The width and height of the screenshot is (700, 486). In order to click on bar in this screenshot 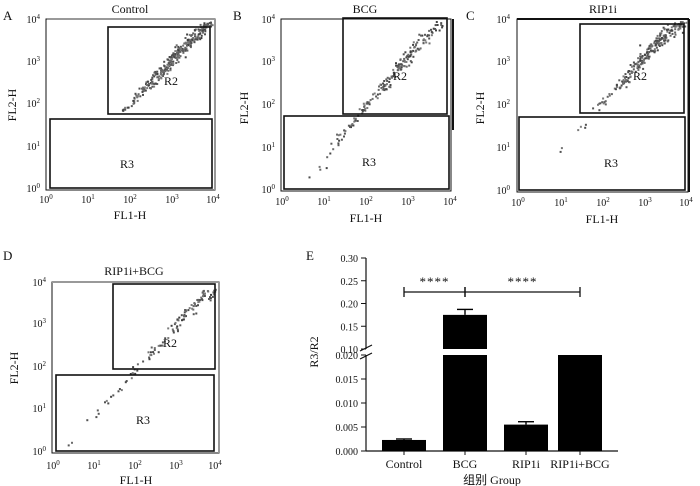, I will do `click(526, 437)`.